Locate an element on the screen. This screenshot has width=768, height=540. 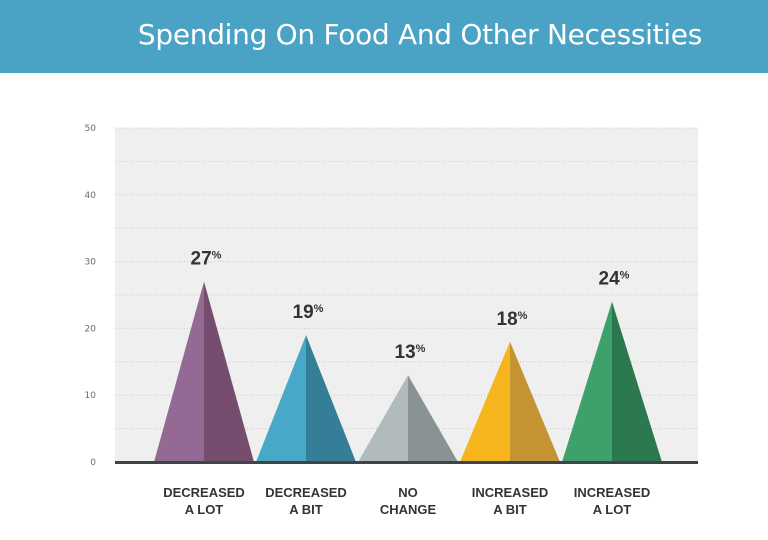
value-labels: 27%19%13%18%24% is located at coordinates (410, 306).